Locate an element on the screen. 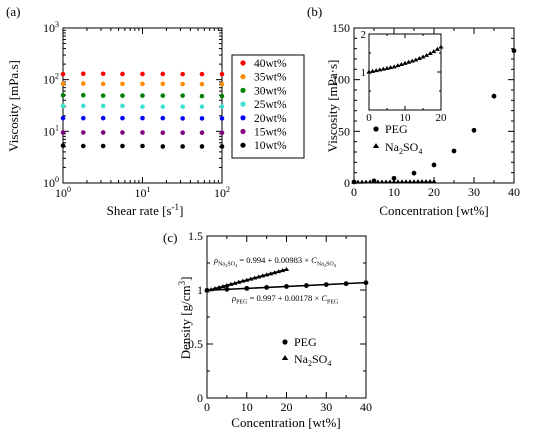 The image size is (550, 432). panel-b-y-tick-label: 0 is located at coordinates (347, 183).